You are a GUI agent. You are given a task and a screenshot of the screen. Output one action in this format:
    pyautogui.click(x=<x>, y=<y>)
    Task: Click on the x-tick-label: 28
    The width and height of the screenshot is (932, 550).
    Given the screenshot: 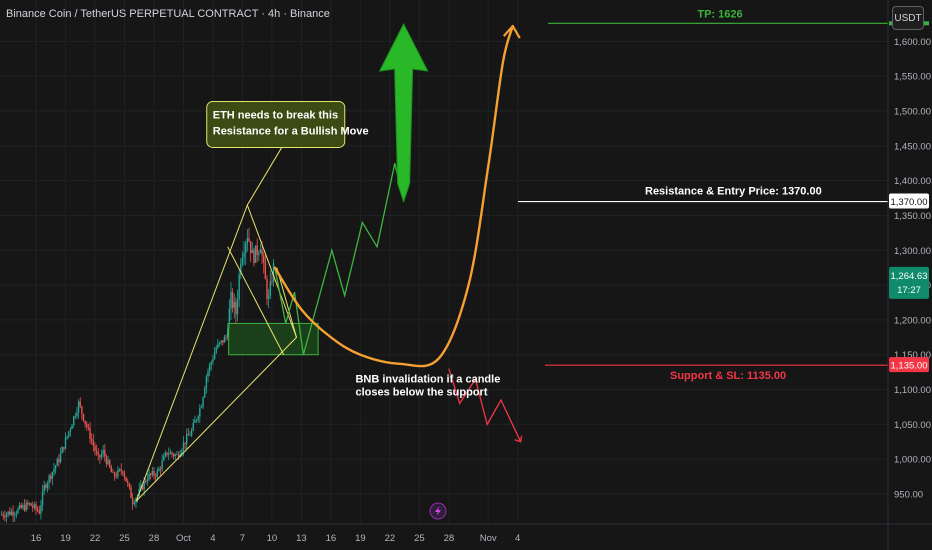 What is the action you would take?
    pyautogui.click(x=154, y=538)
    